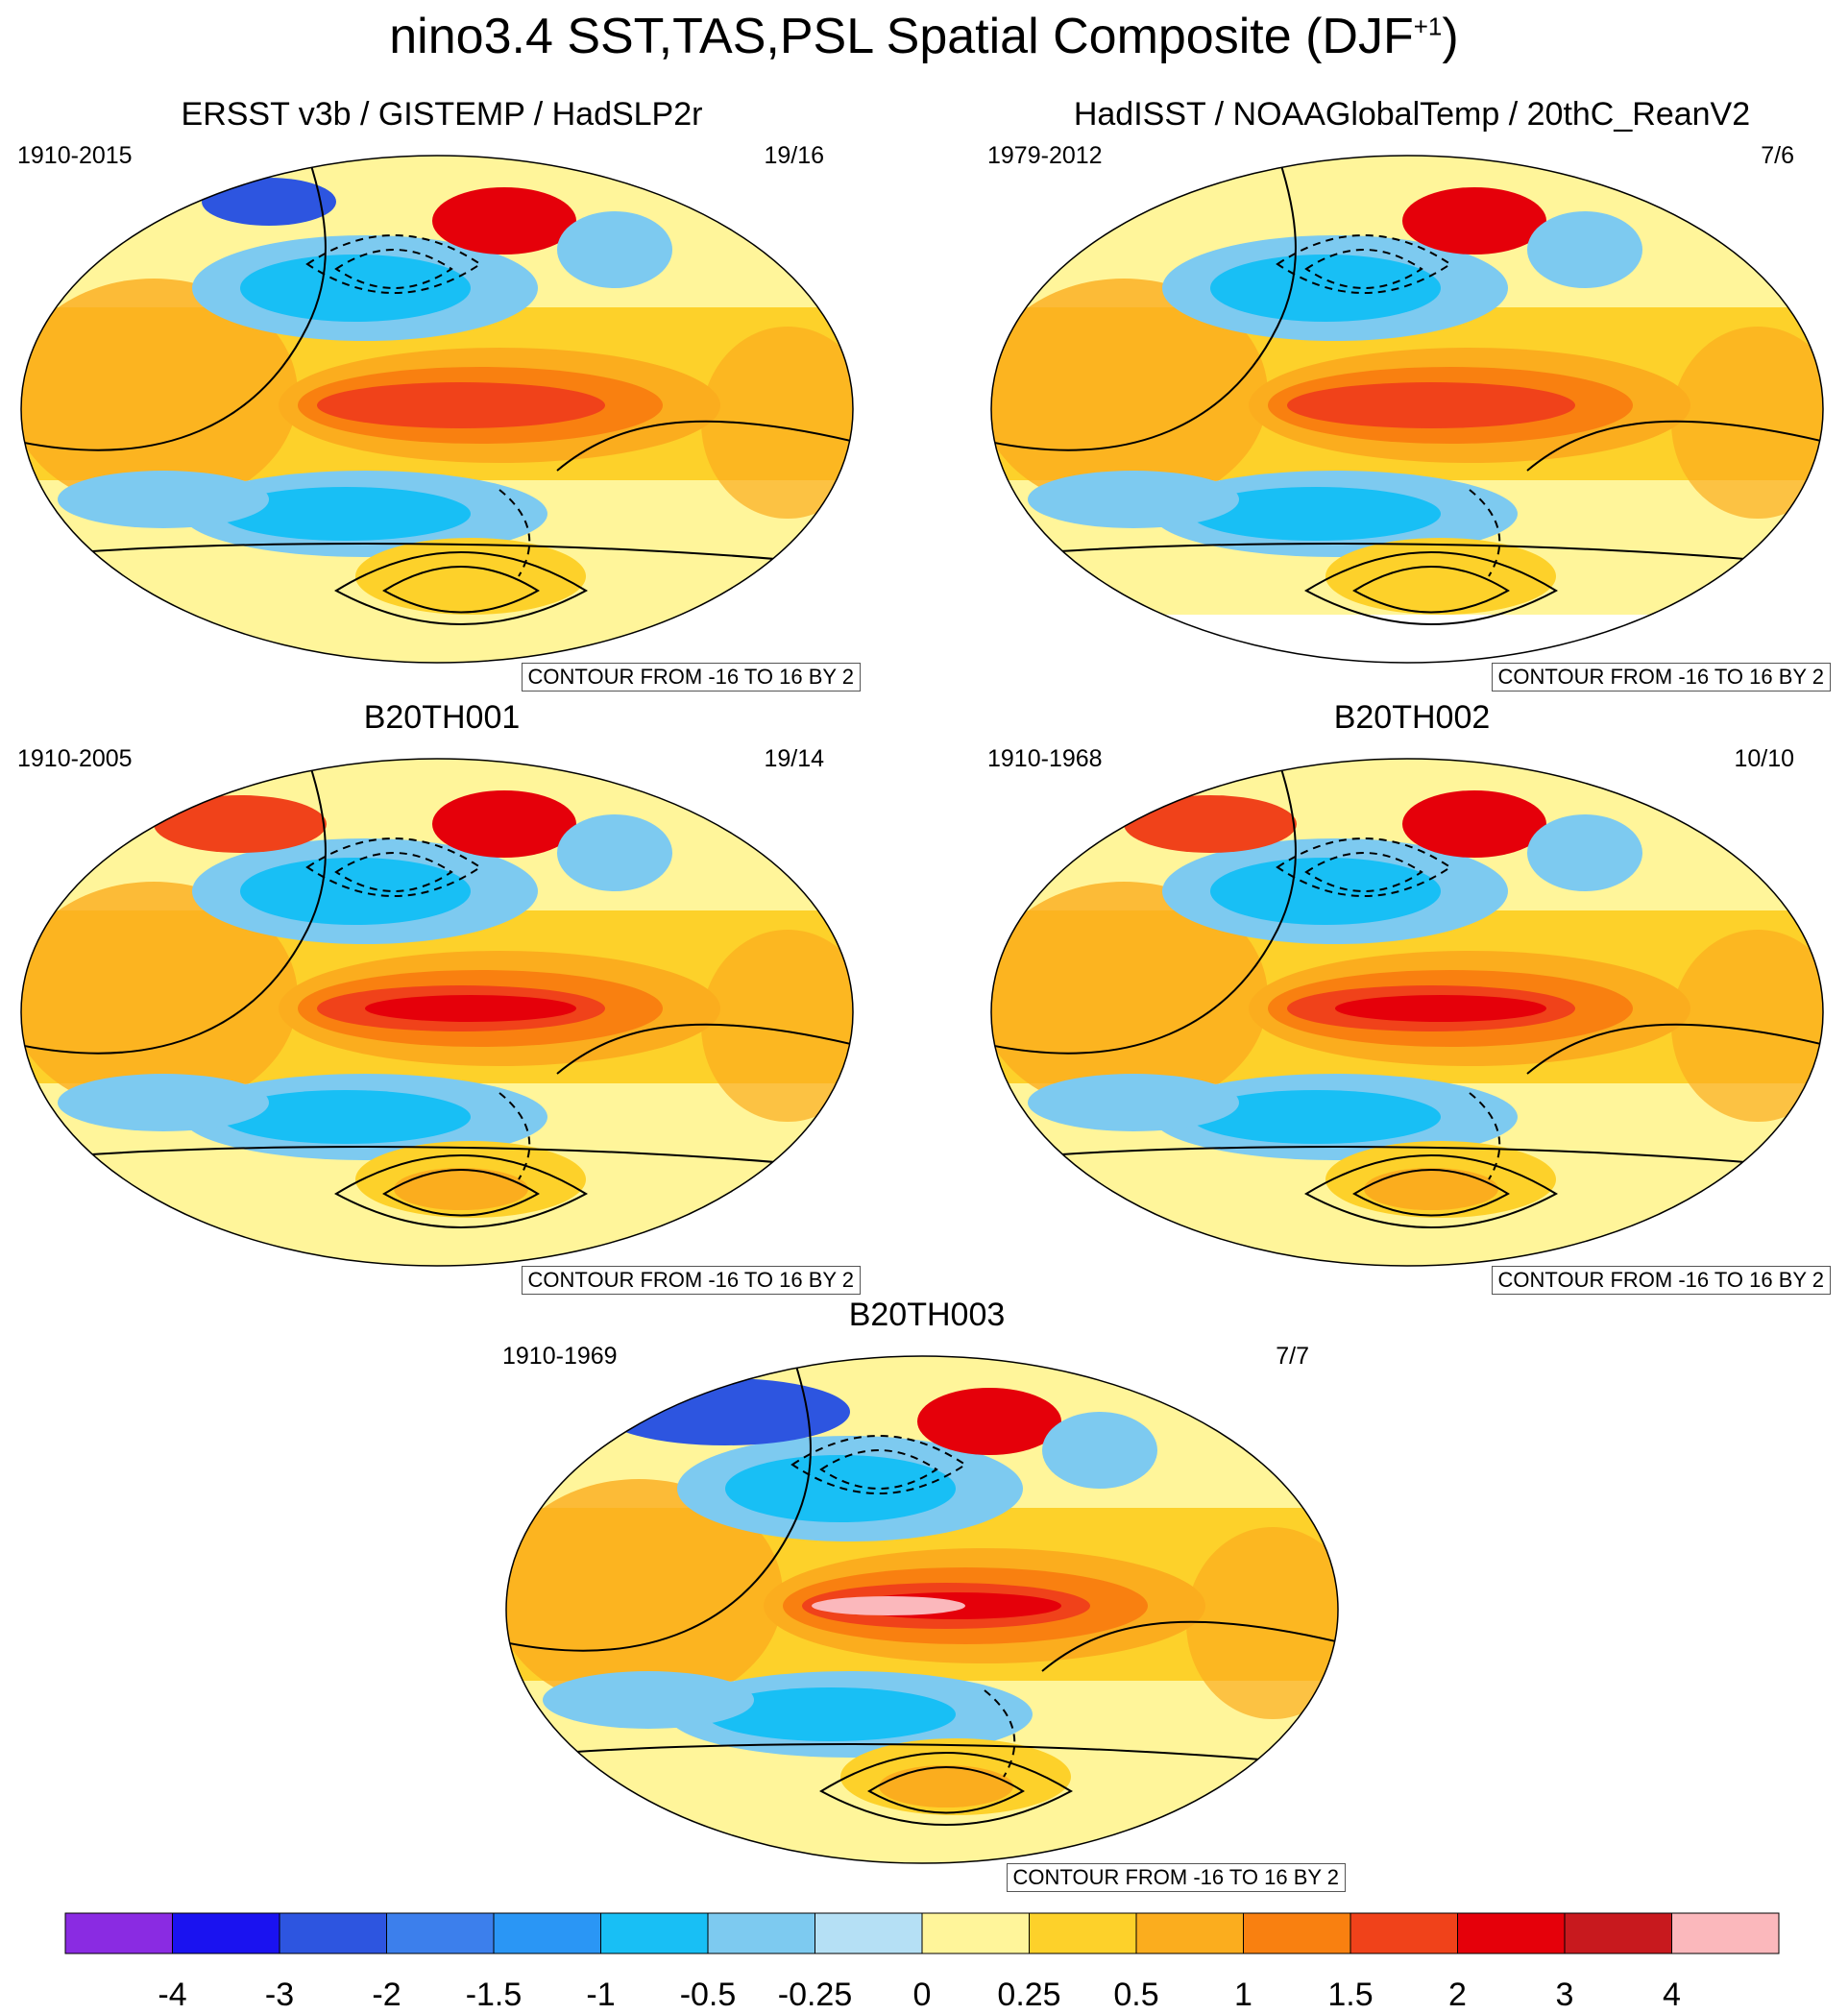 This screenshot has height=2014, width=1848. I want to click on panel-period: 1910-1969, so click(560, 1356).